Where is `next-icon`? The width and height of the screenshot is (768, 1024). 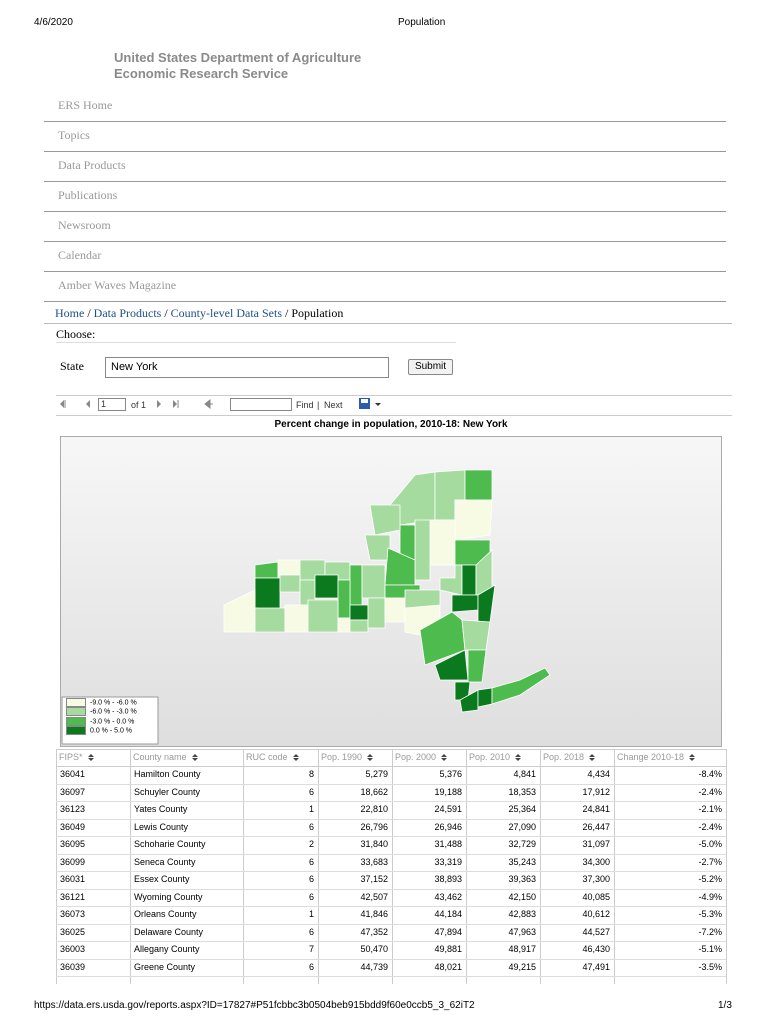 next-icon is located at coordinates (159, 404).